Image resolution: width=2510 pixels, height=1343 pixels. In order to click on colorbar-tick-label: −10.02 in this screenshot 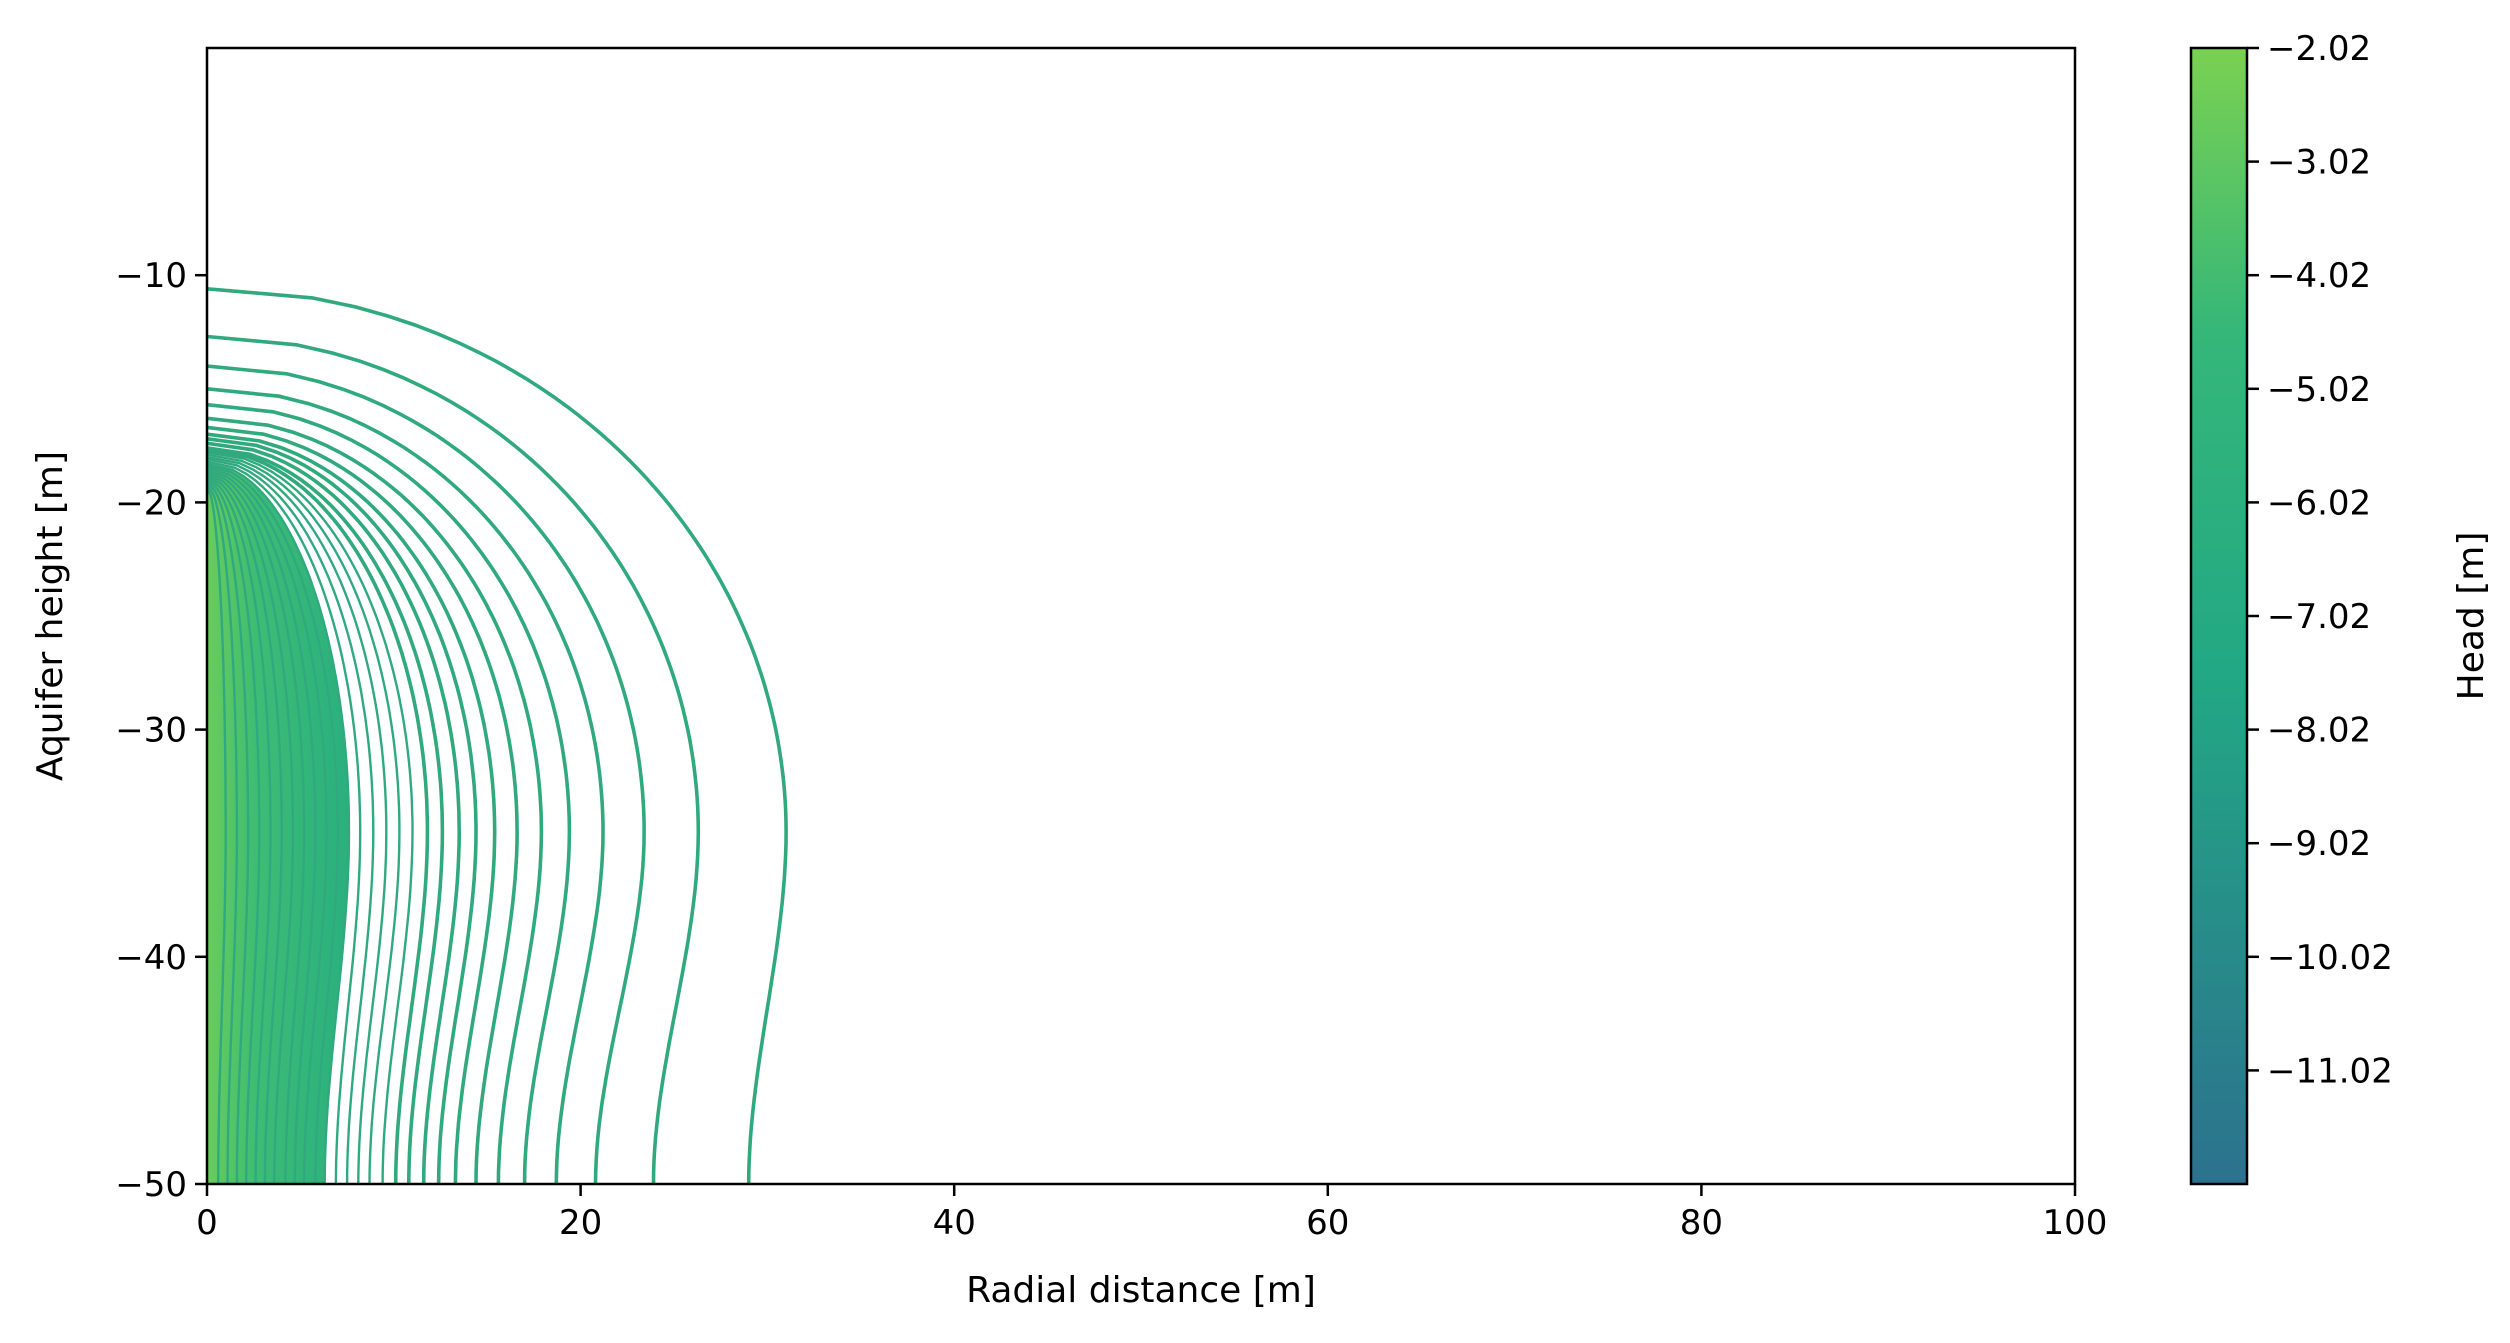, I will do `click(2330, 958)`.